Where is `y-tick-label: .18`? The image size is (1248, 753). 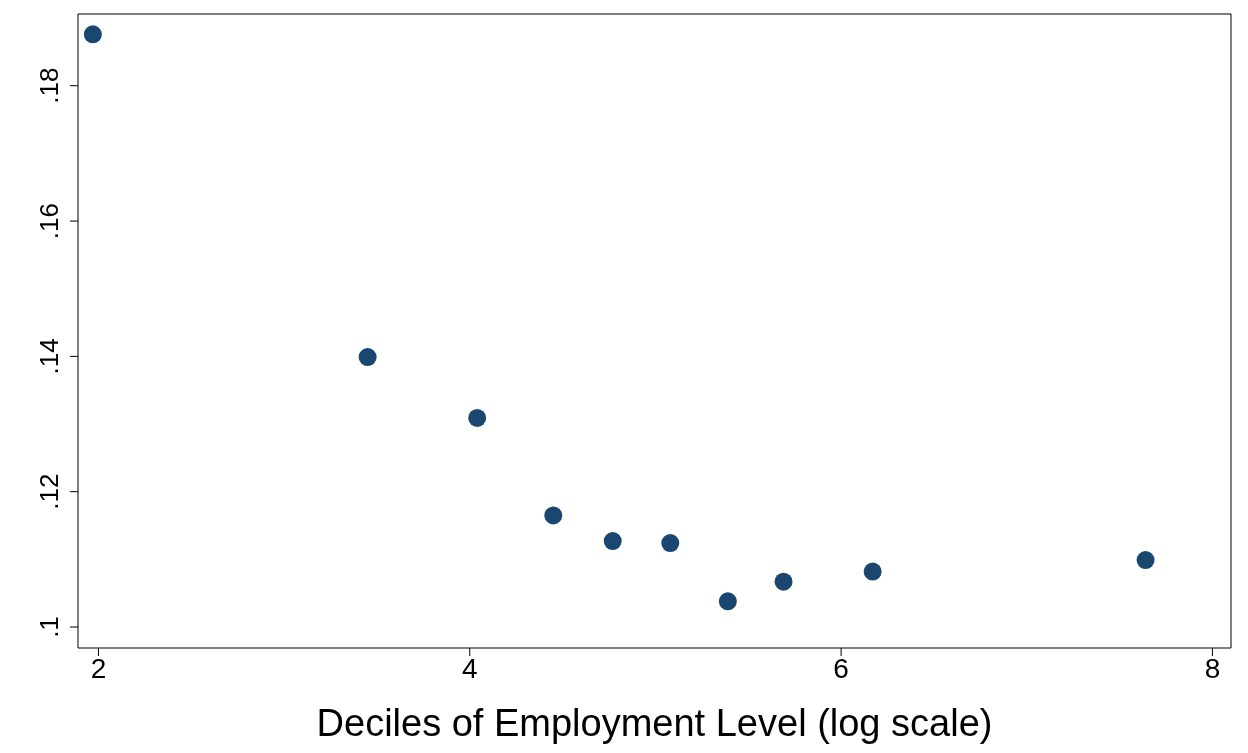 y-tick-label: .18 is located at coordinates (49, 85).